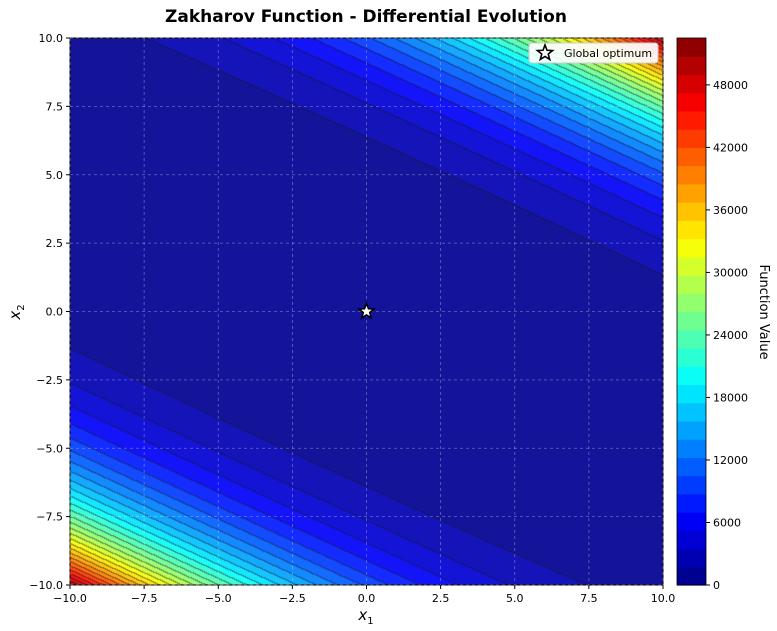  I want to click on markers, so click(366, 310).